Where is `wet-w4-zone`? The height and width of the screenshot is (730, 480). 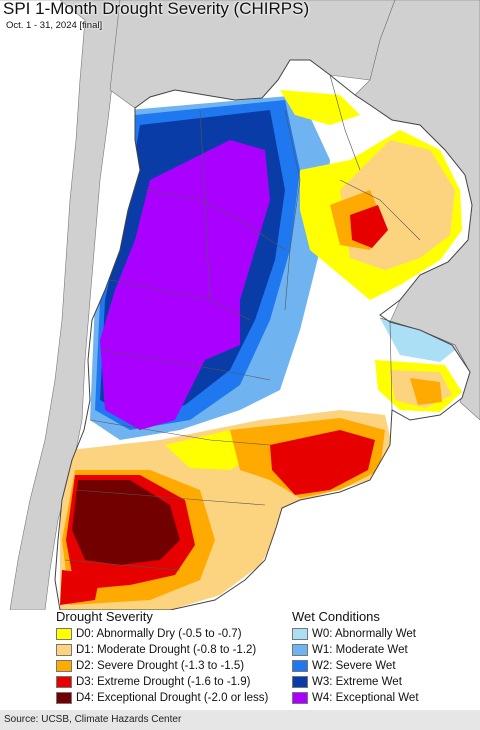
wet-w4-zone is located at coordinates (185, 285).